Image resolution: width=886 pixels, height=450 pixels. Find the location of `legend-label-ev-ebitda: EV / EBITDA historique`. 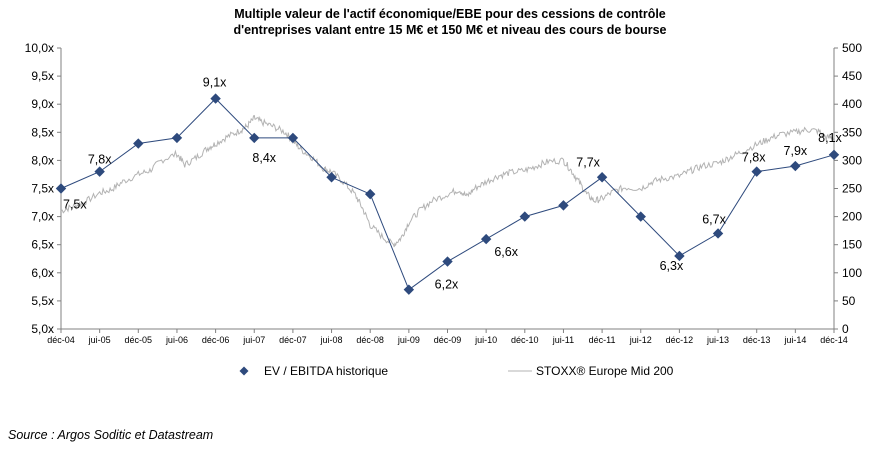

legend-label-ev-ebitda: EV / EBITDA historique is located at coordinates (326, 371).